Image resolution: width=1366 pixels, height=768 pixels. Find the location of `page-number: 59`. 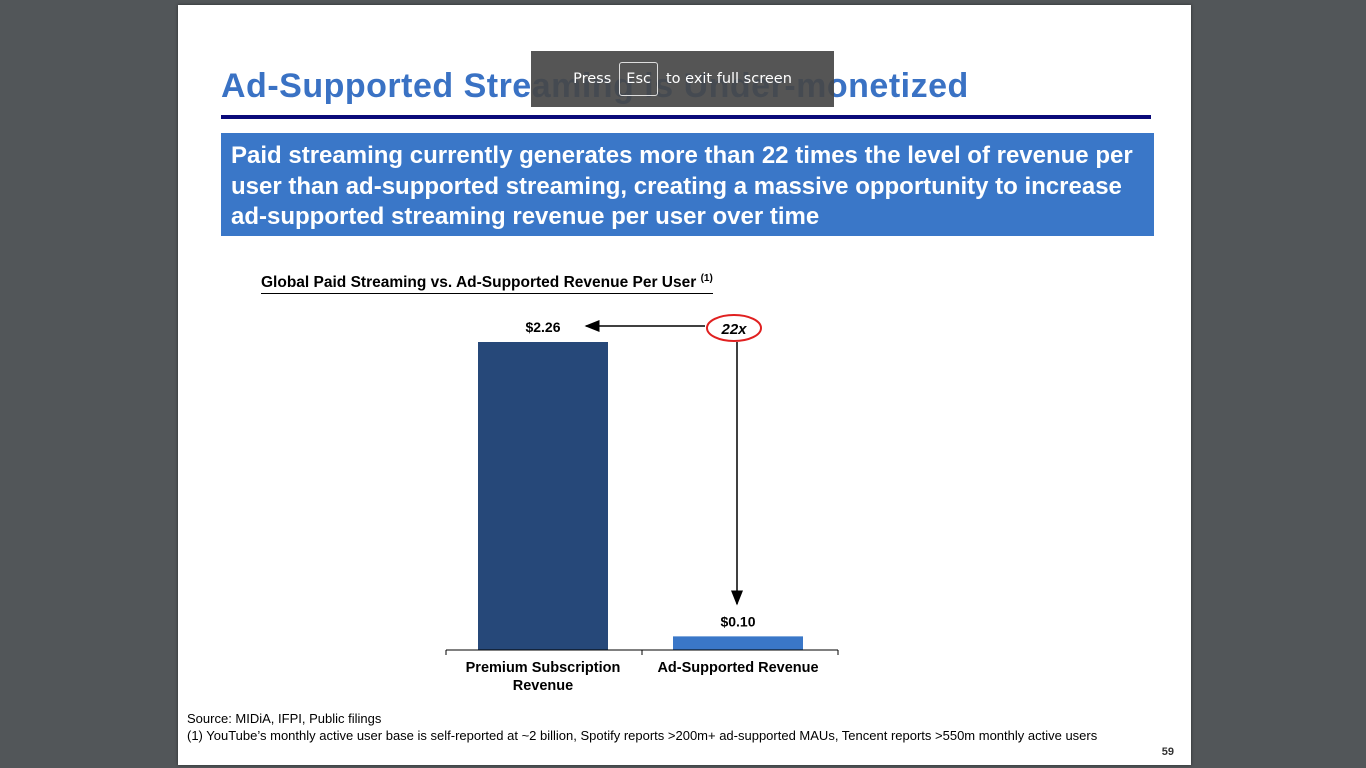

page-number: 59 is located at coordinates (1167, 752).